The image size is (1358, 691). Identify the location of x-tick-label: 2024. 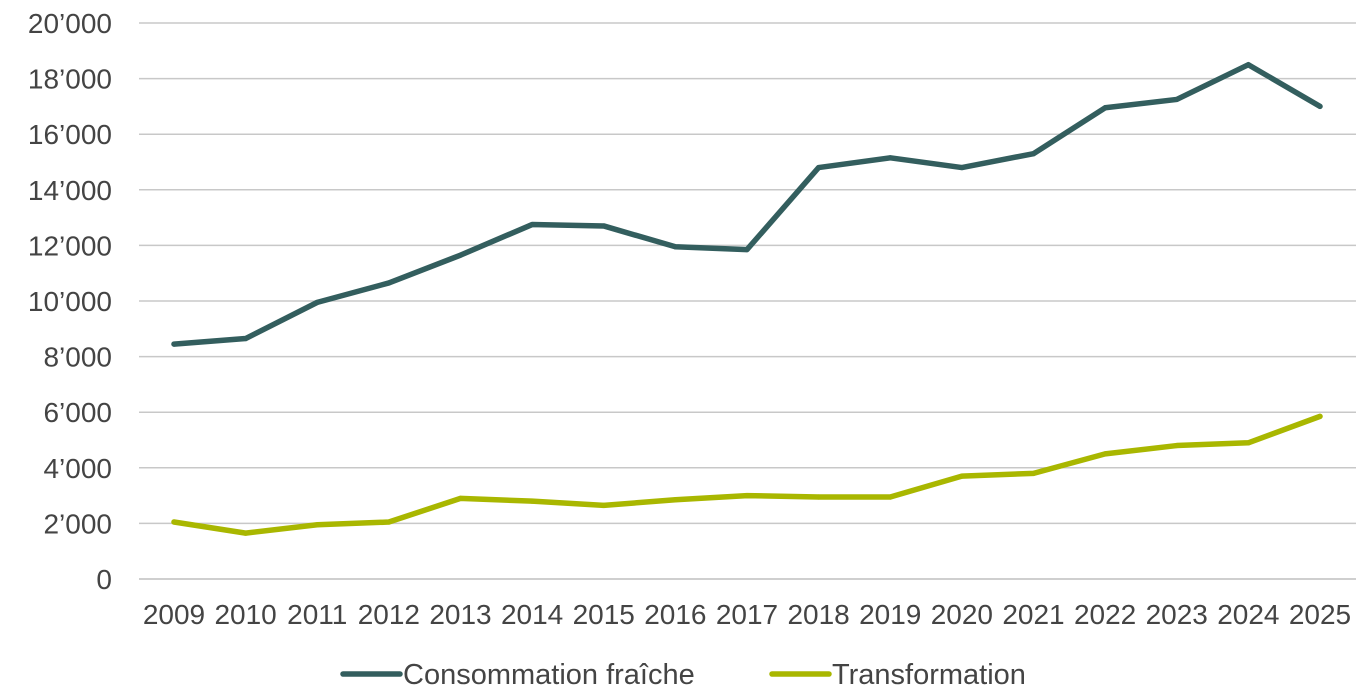
(1248, 614).